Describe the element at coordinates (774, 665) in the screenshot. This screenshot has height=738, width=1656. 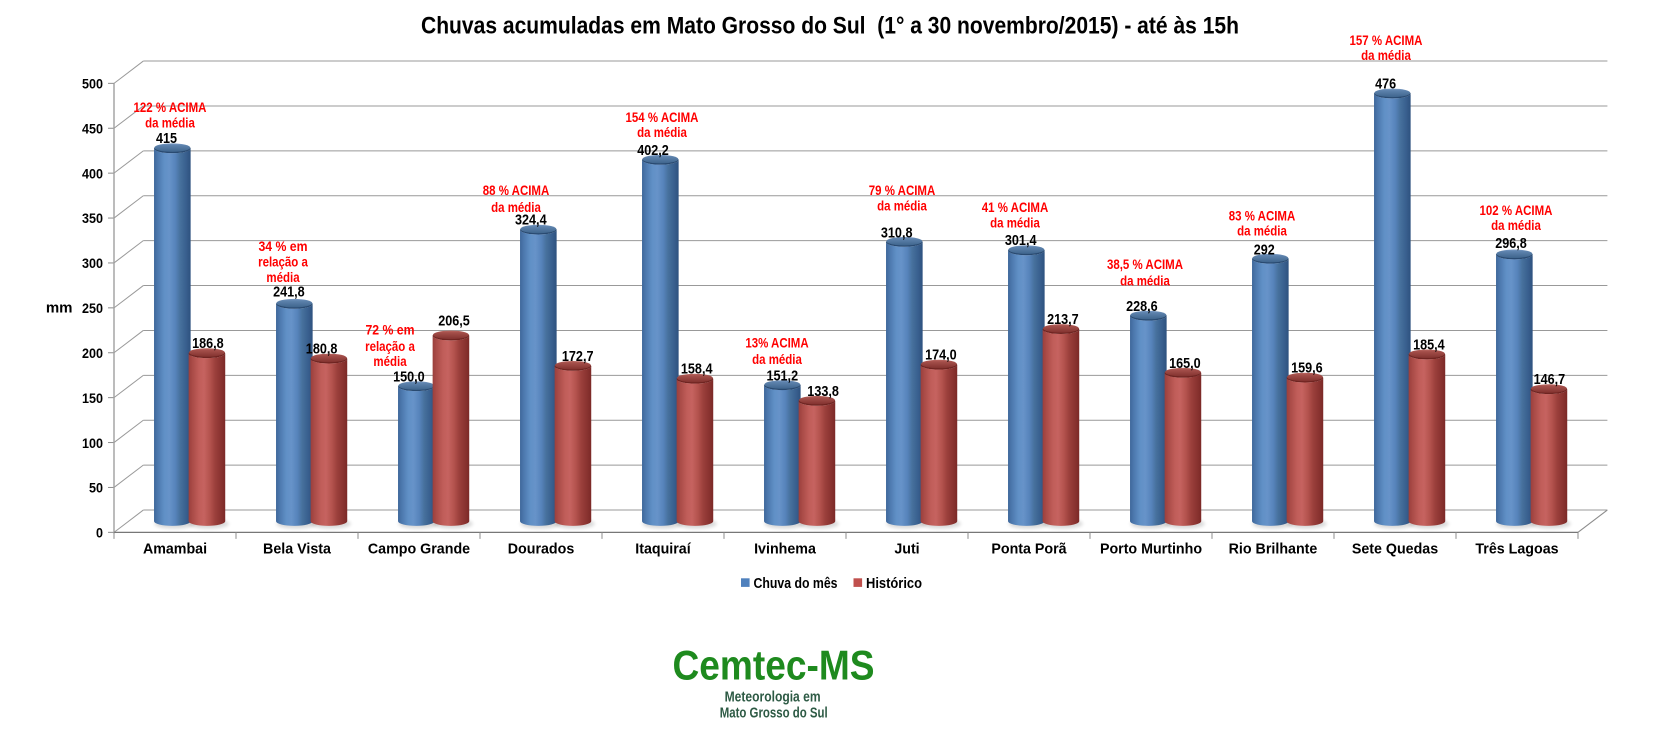
I see `svg-text: Cemtec-MS` at that location.